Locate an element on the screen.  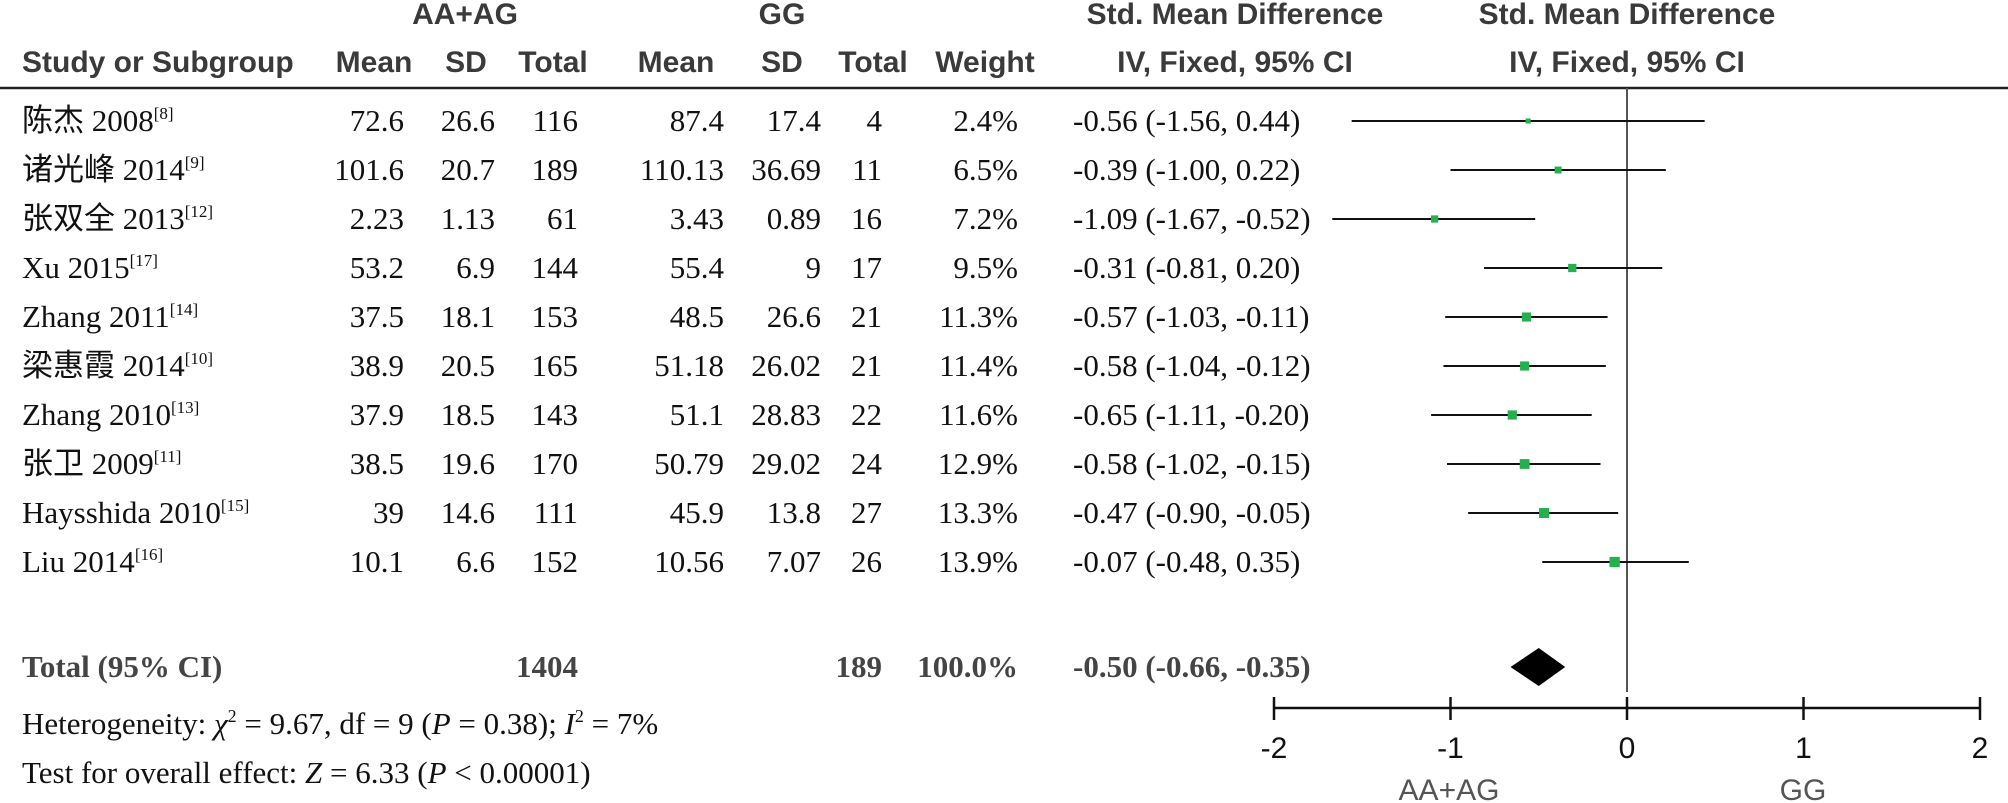
study-ci: -0.07 (-0.48, 0.35) is located at coordinates (1186, 561).